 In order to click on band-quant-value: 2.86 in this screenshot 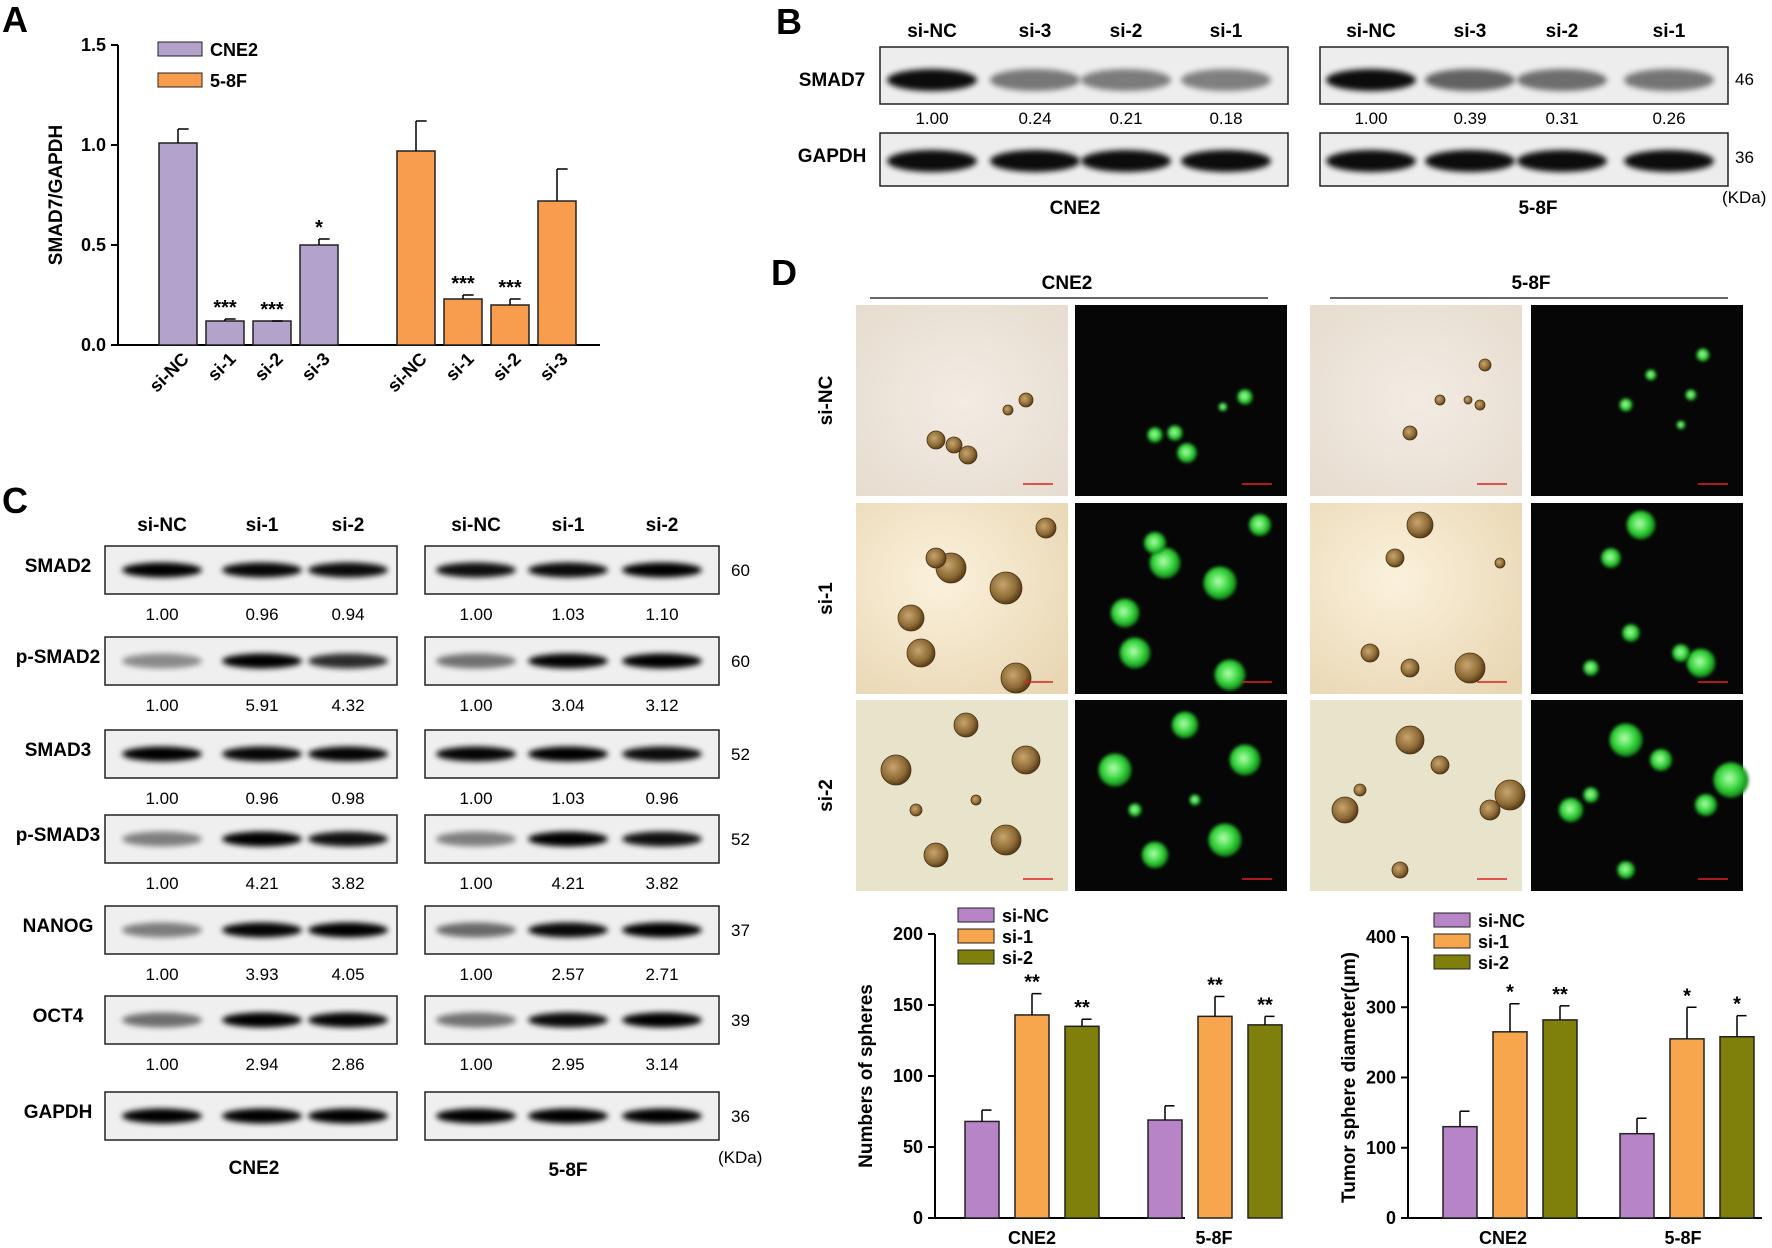, I will do `click(347, 1064)`.